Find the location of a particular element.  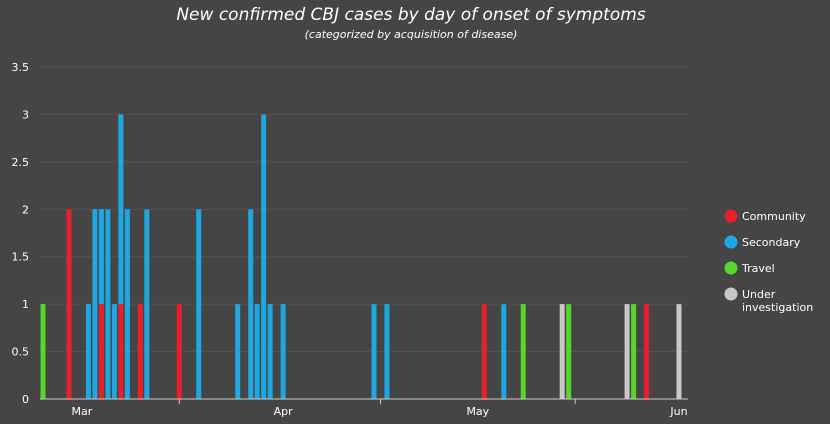

y-tick-label: 1 is located at coordinates (25, 304).